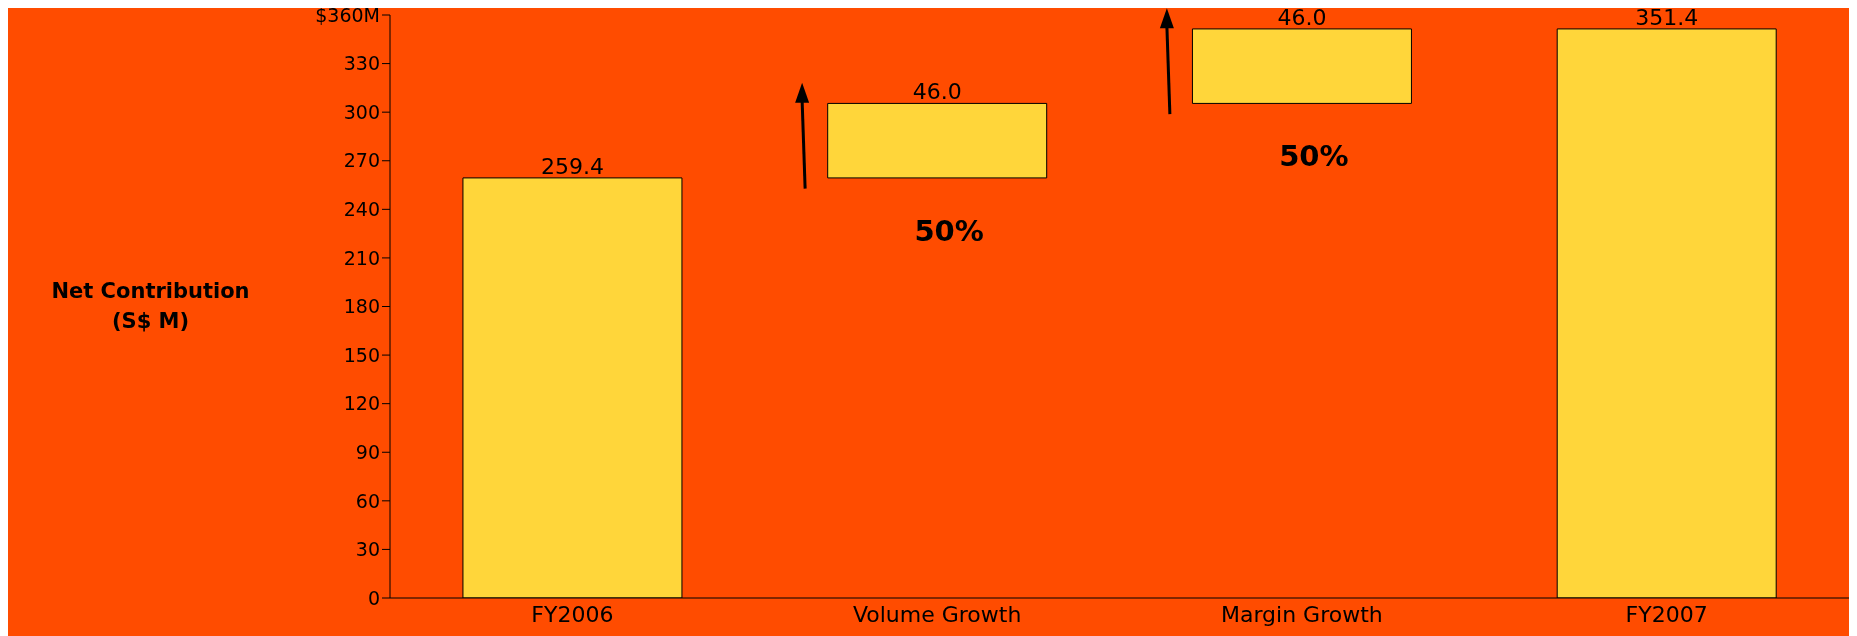 The image size is (1857, 636). I want to click on y-tick-label: 120, so click(361, 403).